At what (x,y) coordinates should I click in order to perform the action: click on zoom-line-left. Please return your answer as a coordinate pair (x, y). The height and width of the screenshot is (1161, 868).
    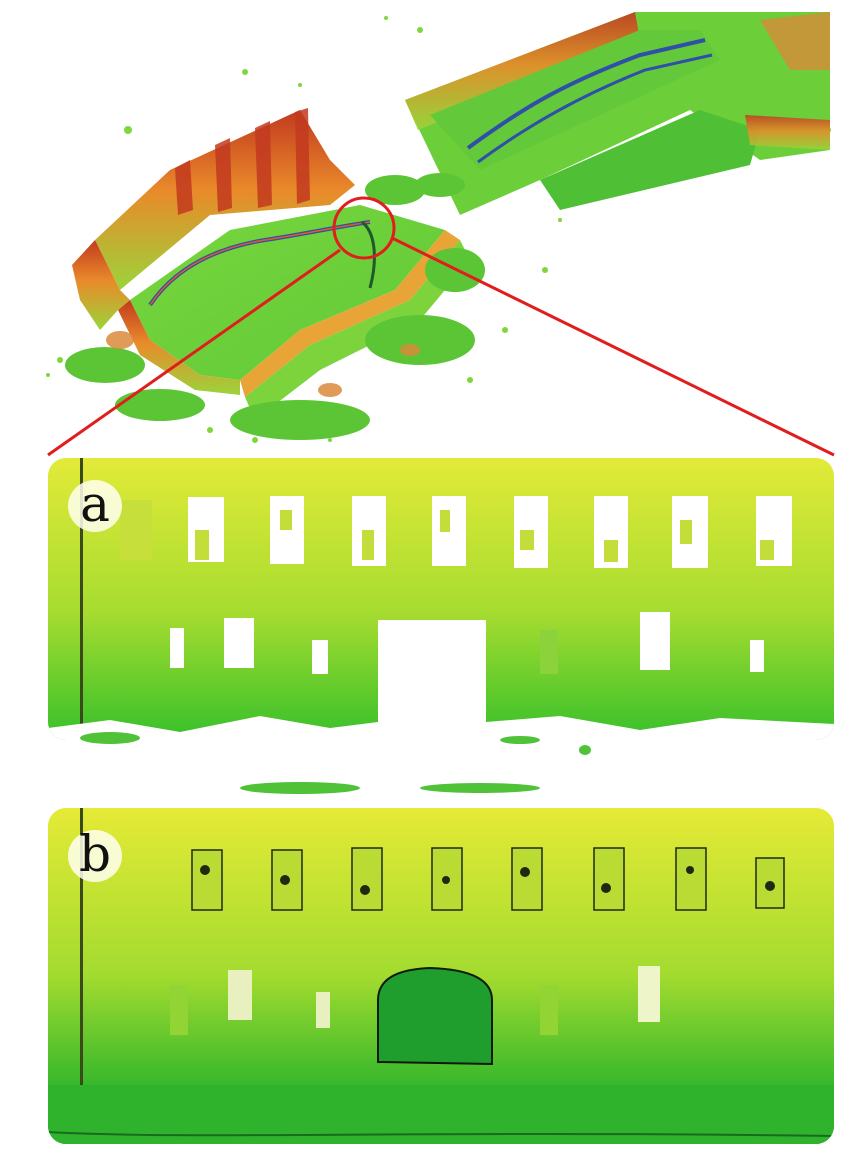
    Looking at the image, I should click on (194, 352).